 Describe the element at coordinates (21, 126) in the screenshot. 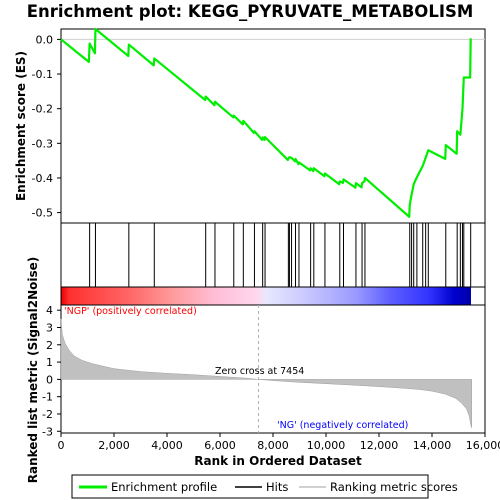

I see `es-y-axis-label: Enrichment score (ES)` at that location.